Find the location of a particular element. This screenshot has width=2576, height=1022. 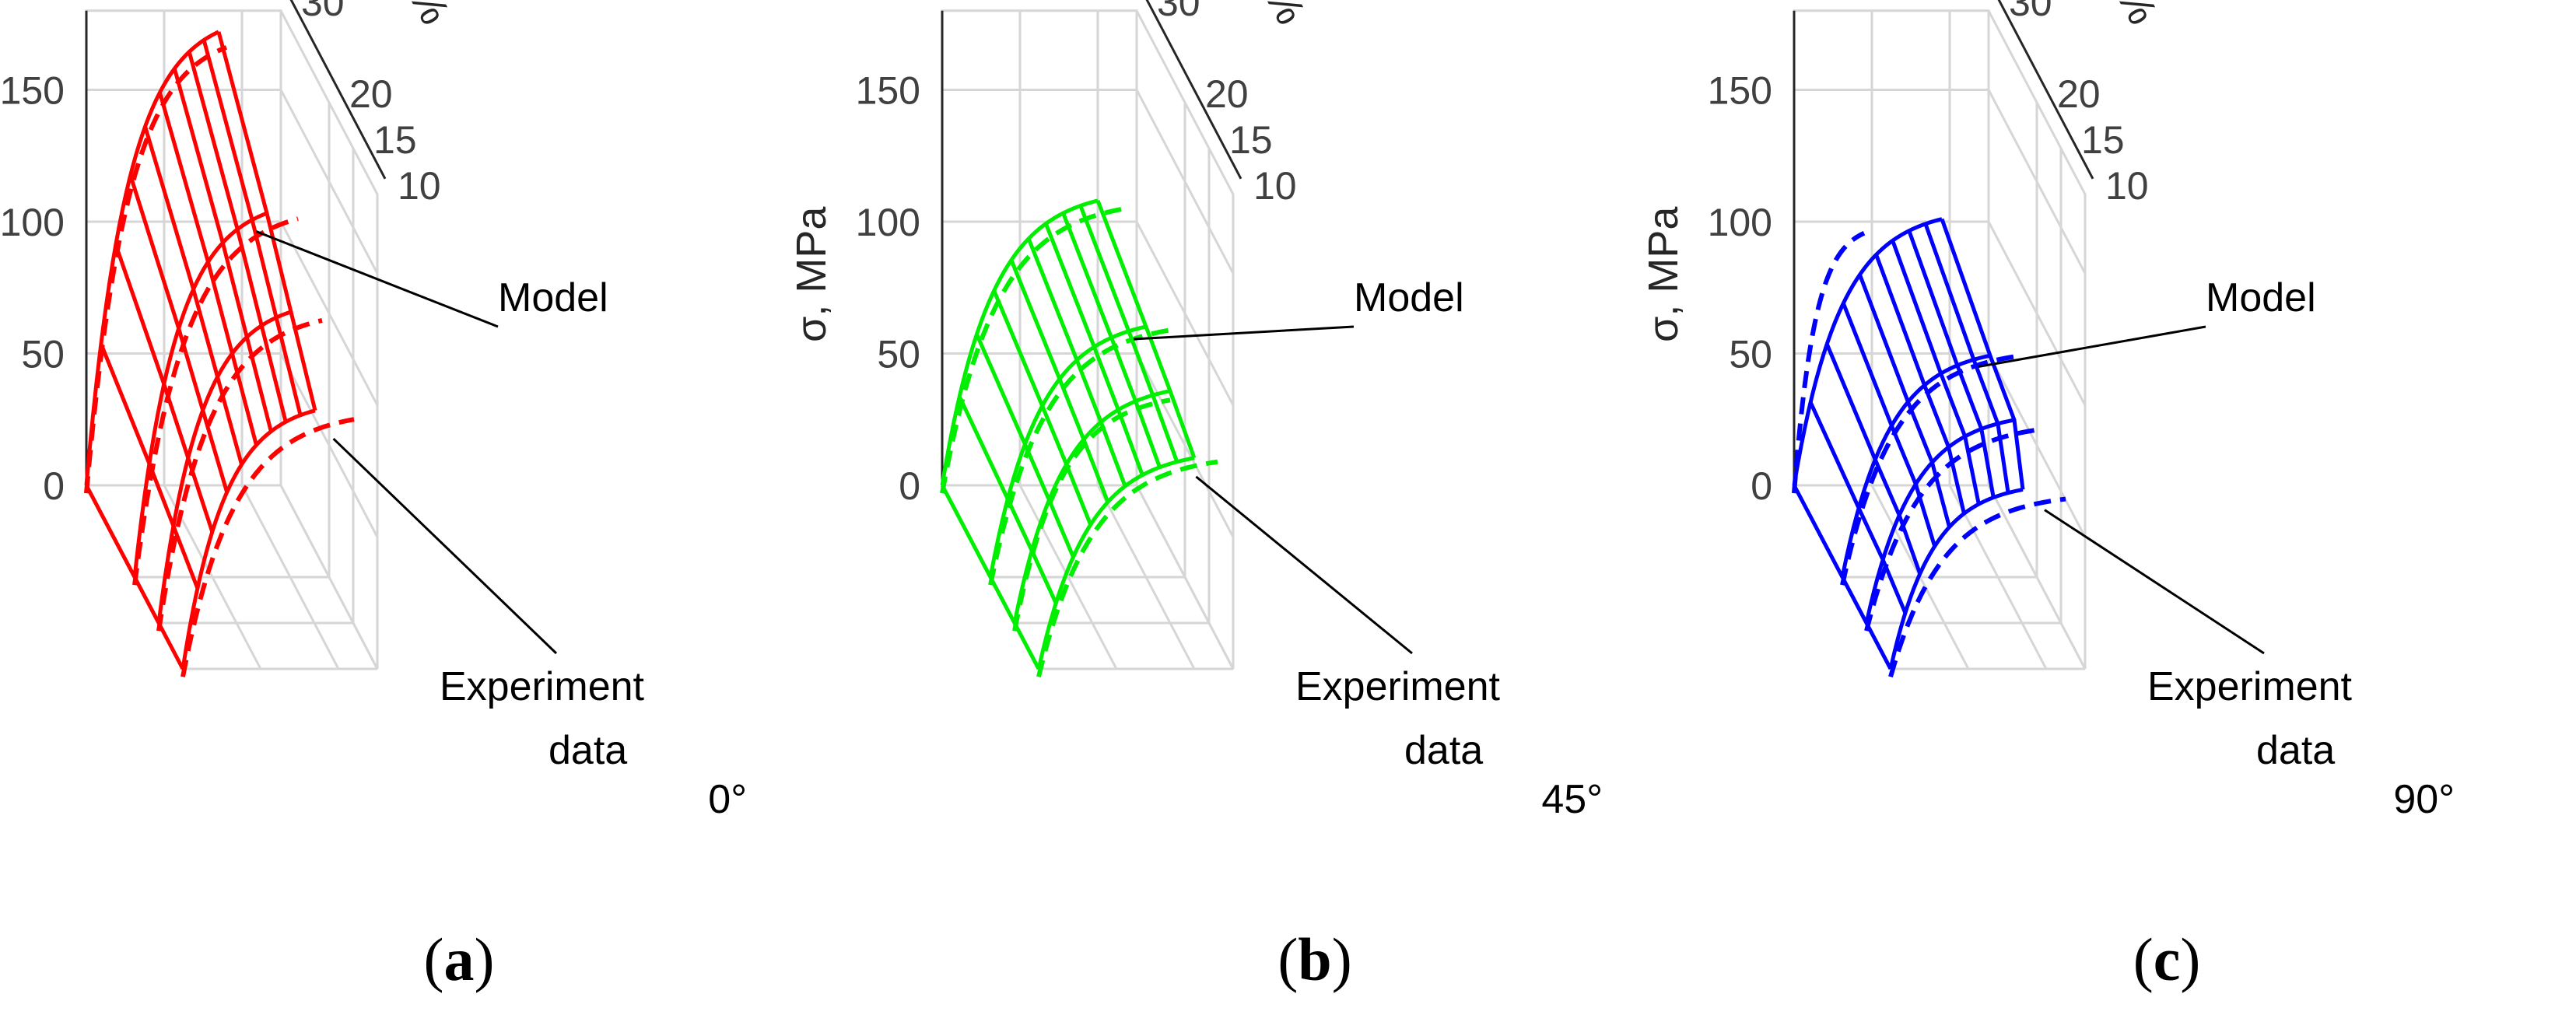

panel-caption: (c) is located at coordinates (2167, 960).